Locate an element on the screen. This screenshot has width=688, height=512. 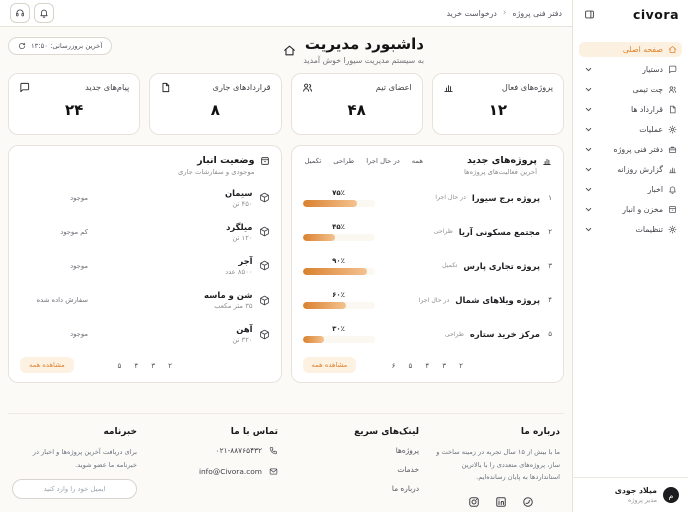
sidebar-item-label: صفحه اصلی is located at coordinates (642, 49).